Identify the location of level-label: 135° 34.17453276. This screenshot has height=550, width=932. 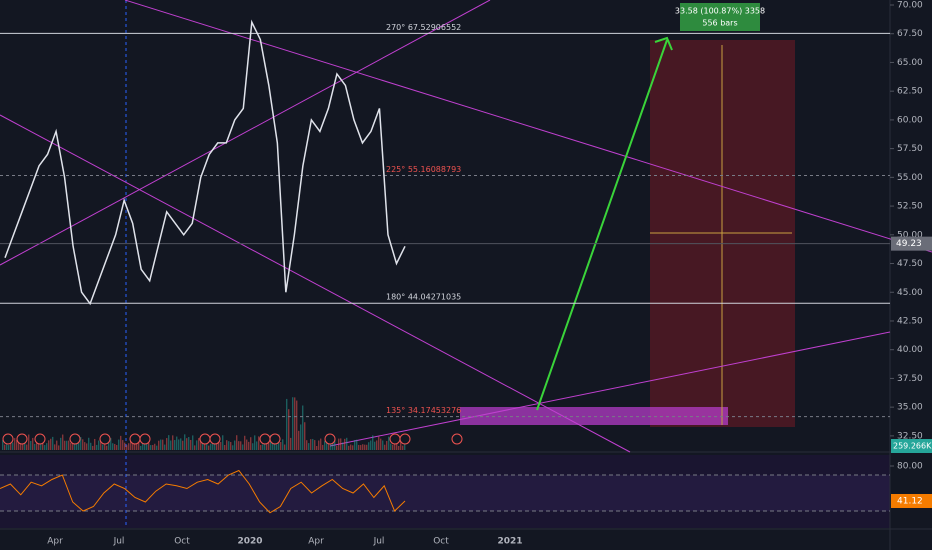
(423, 410).